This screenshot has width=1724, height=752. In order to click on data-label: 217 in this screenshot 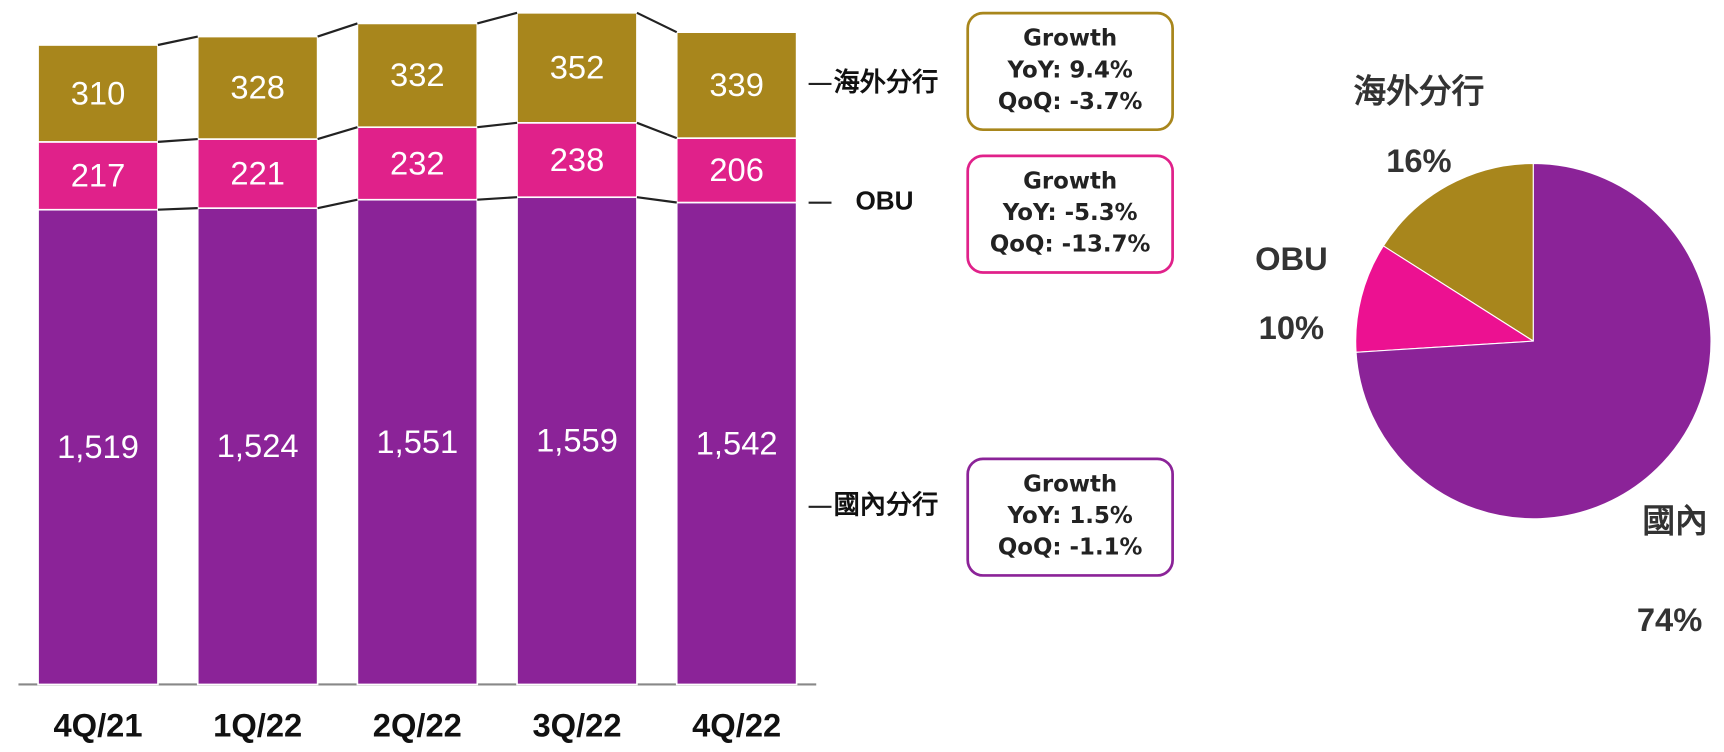, I will do `click(98, 175)`.